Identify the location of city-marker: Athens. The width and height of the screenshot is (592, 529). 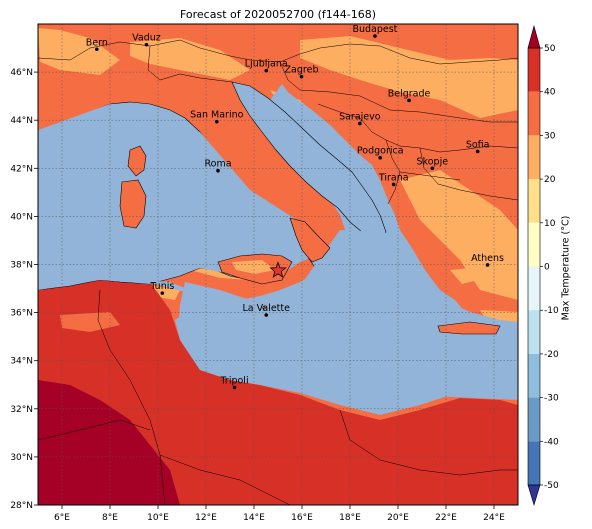
(487, 260).